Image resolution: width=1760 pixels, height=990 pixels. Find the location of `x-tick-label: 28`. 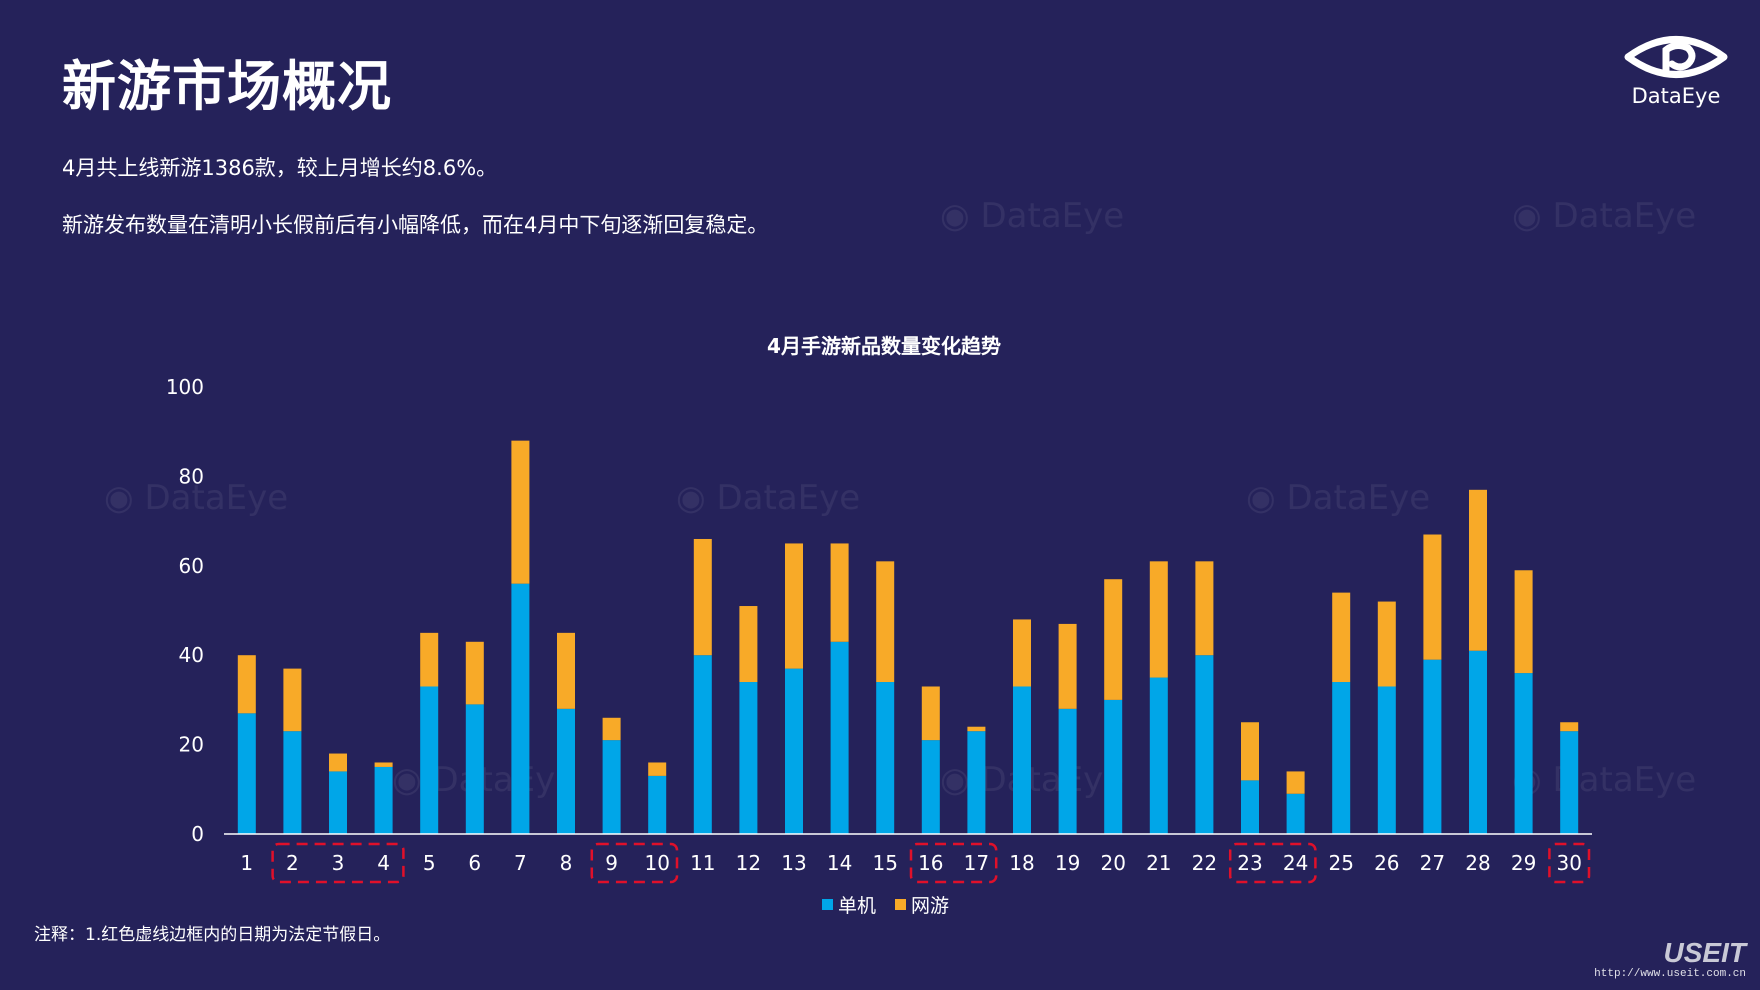

x-tick-label: 28 is located at coordinates (1477, 863).